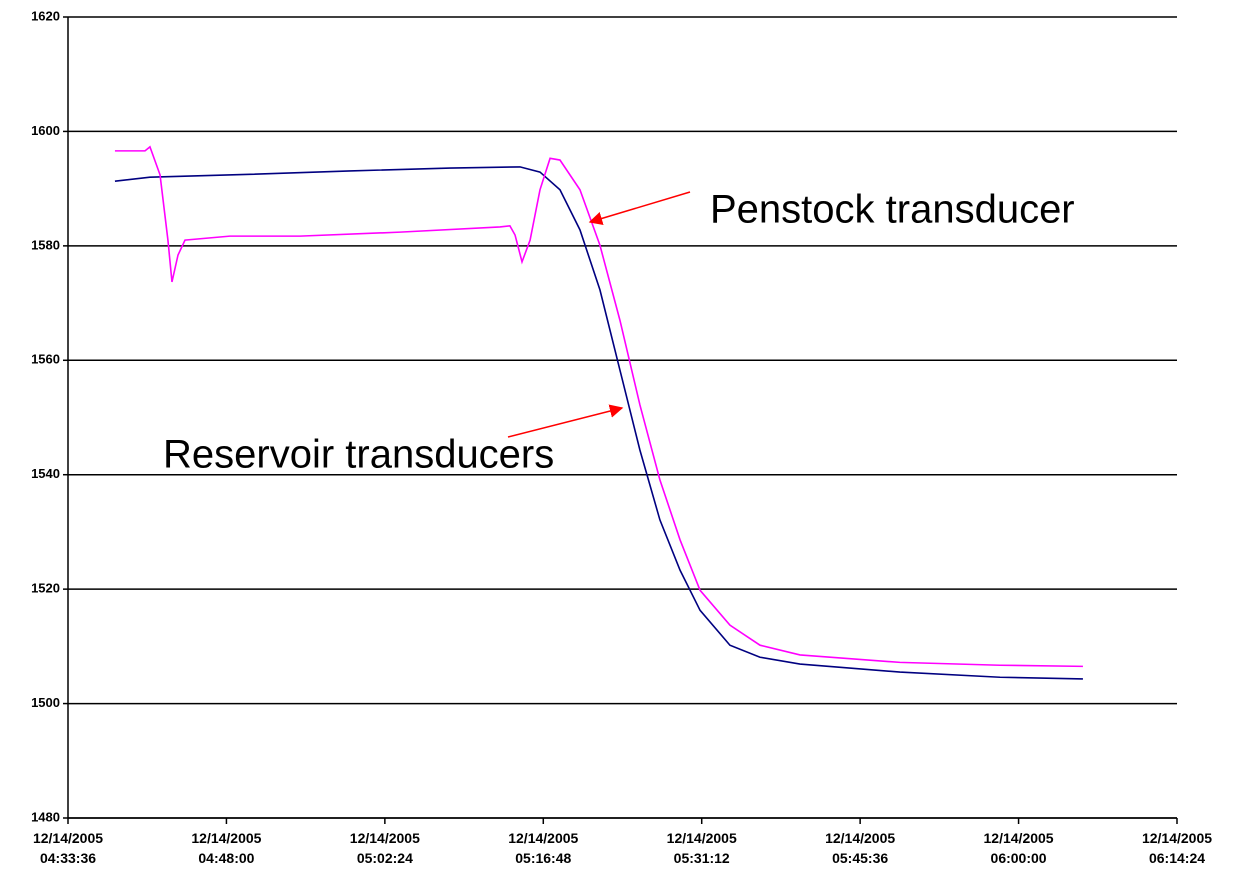 The image size is (1235, 886). I want to click on annotation: Reservoir transducers, so click(358, 455).